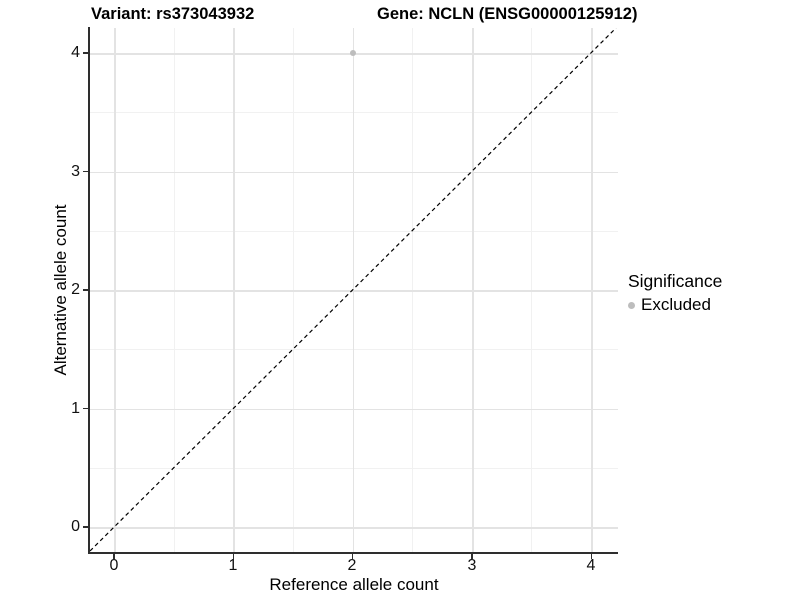  What do you see at coordinates (591, 565) in the screenshot?
I see `x-tick-label: 4` at bounding box center [591, 565].